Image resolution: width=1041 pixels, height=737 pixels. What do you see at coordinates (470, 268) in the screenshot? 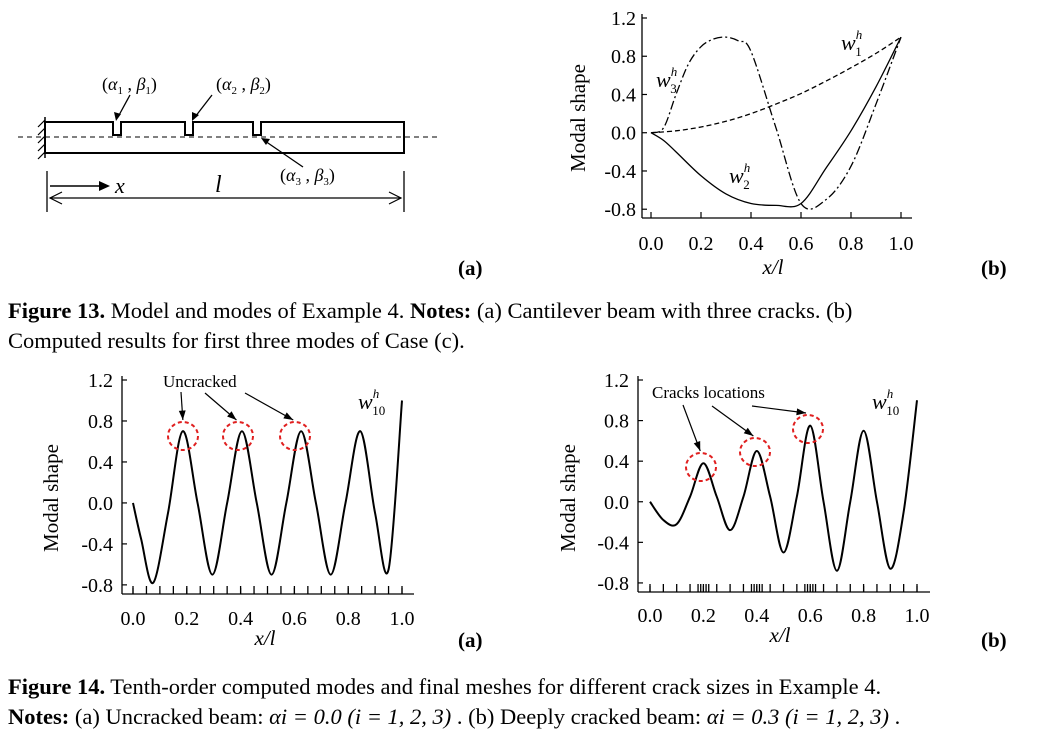
I see `fig13a-panel-label: (a)` at bounding box center [470, 268].